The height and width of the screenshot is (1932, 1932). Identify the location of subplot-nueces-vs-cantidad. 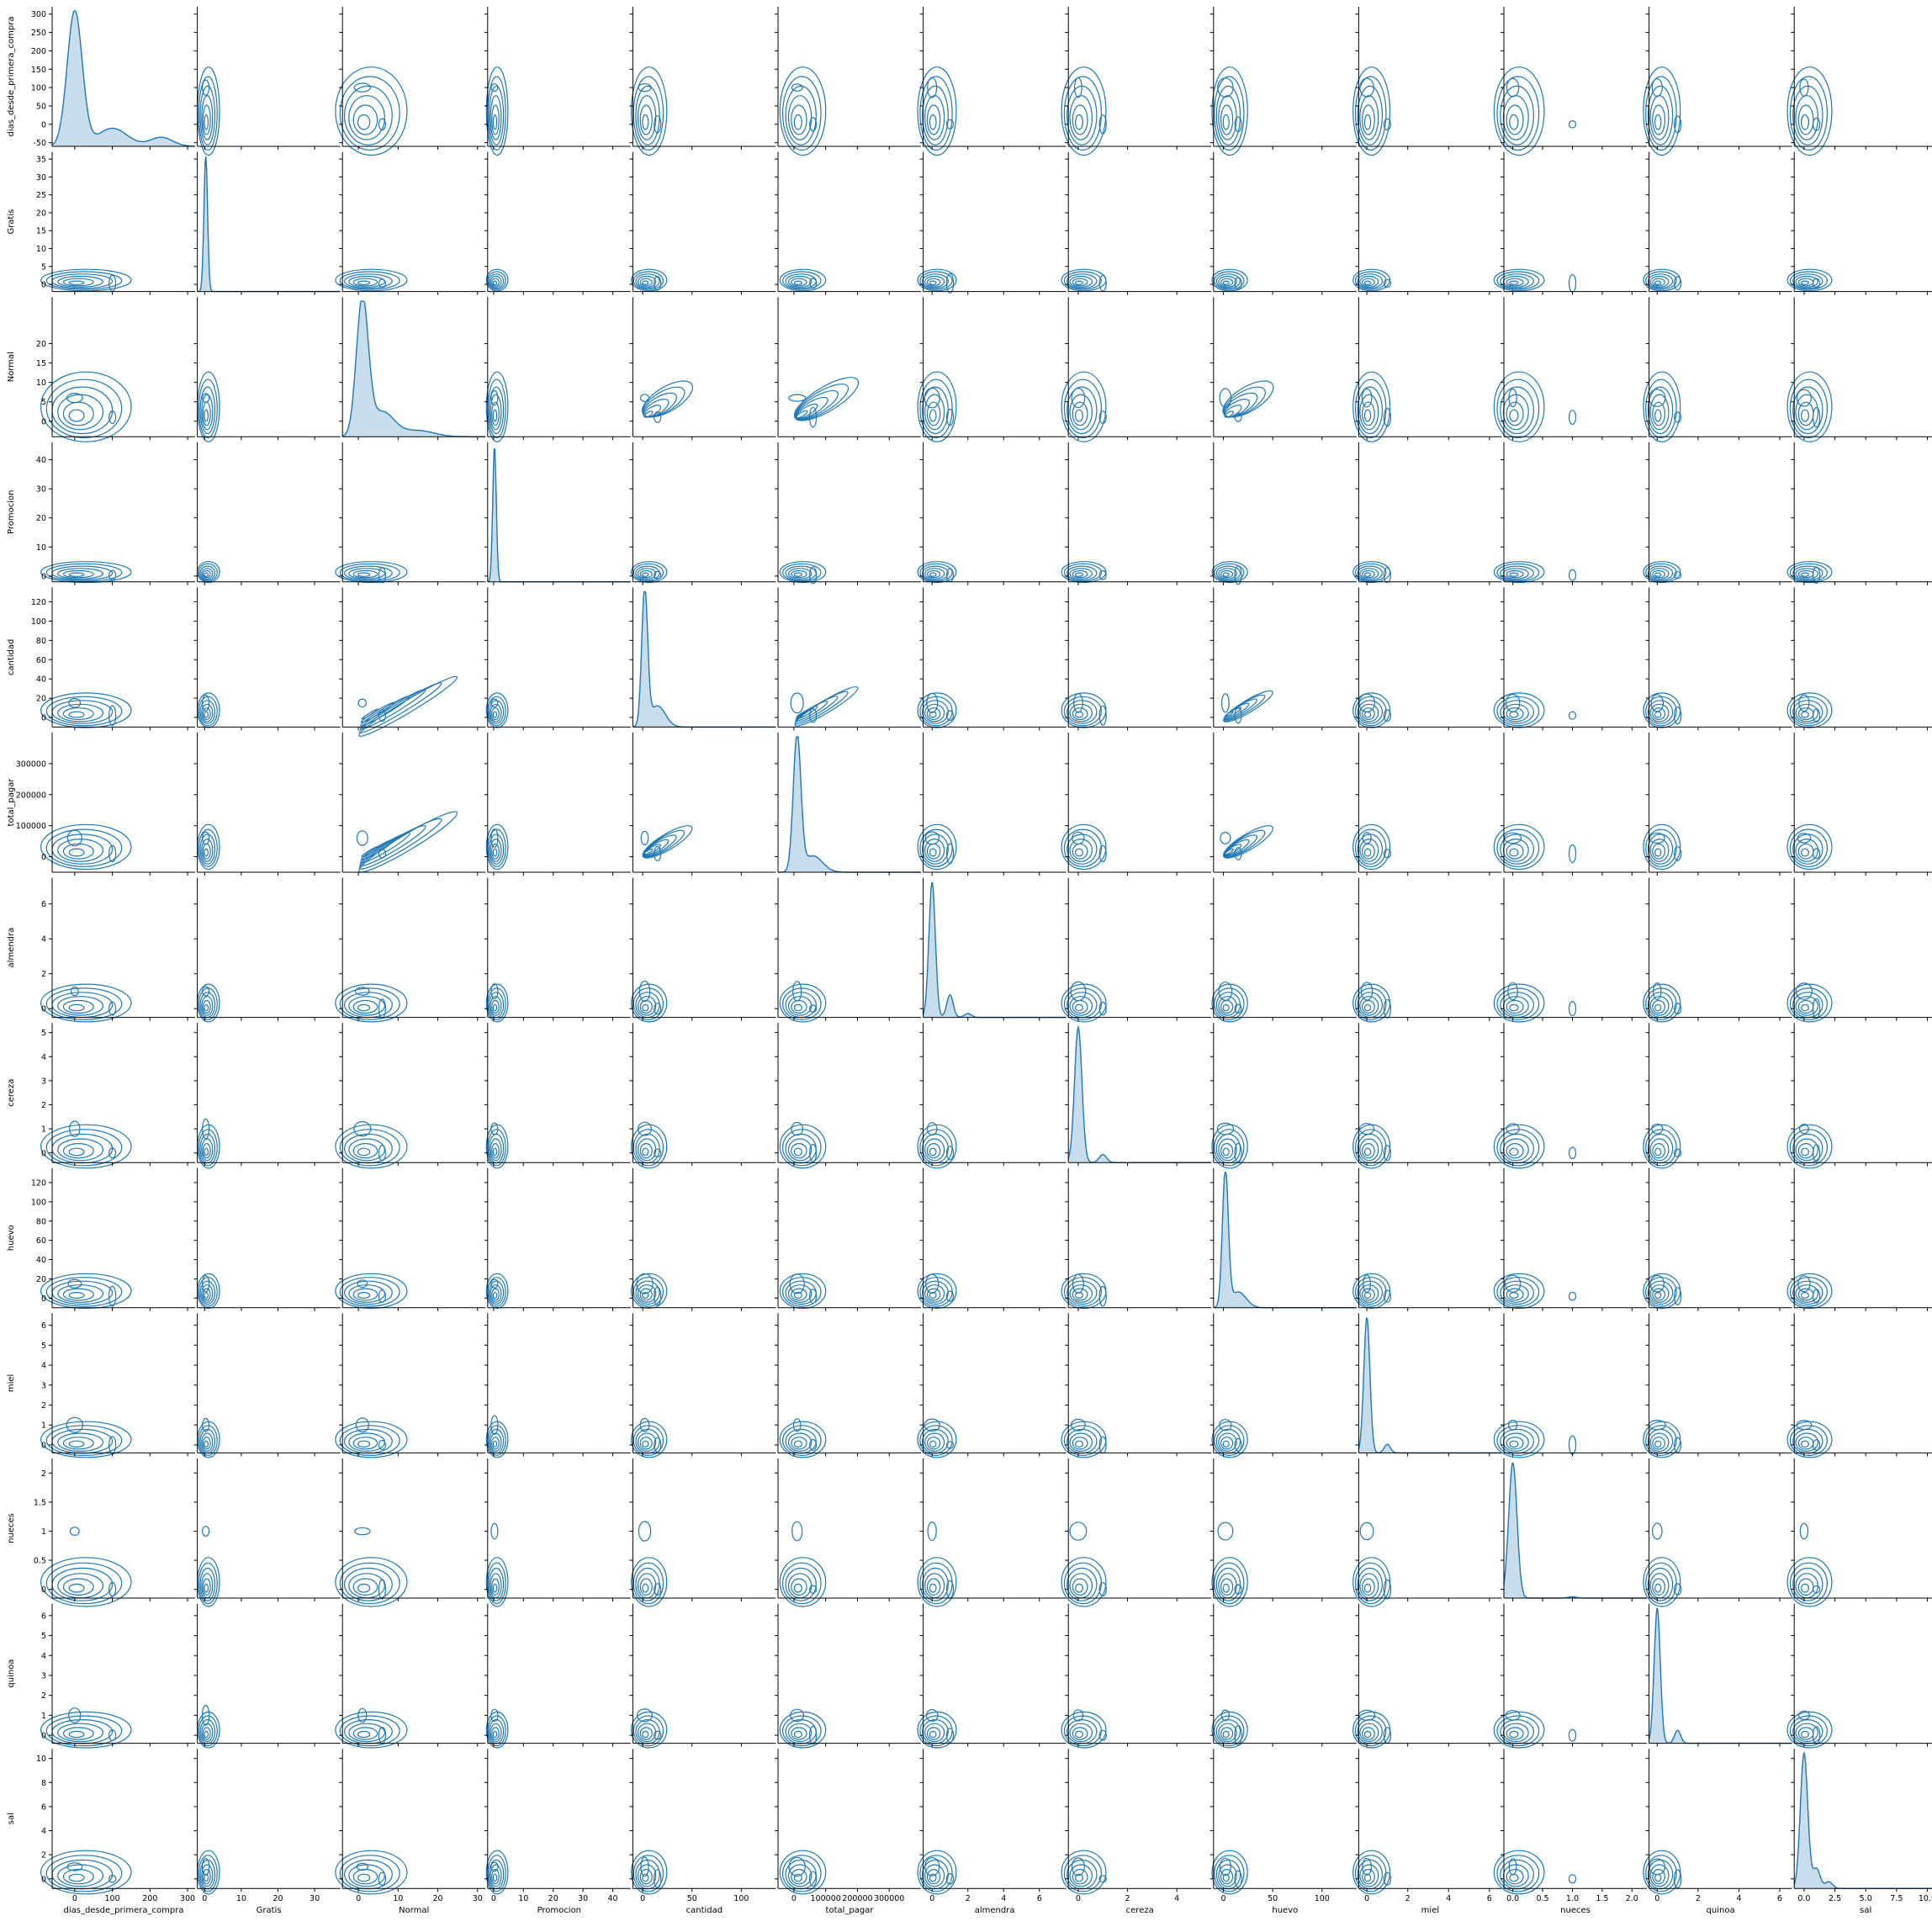
(702, 1532).